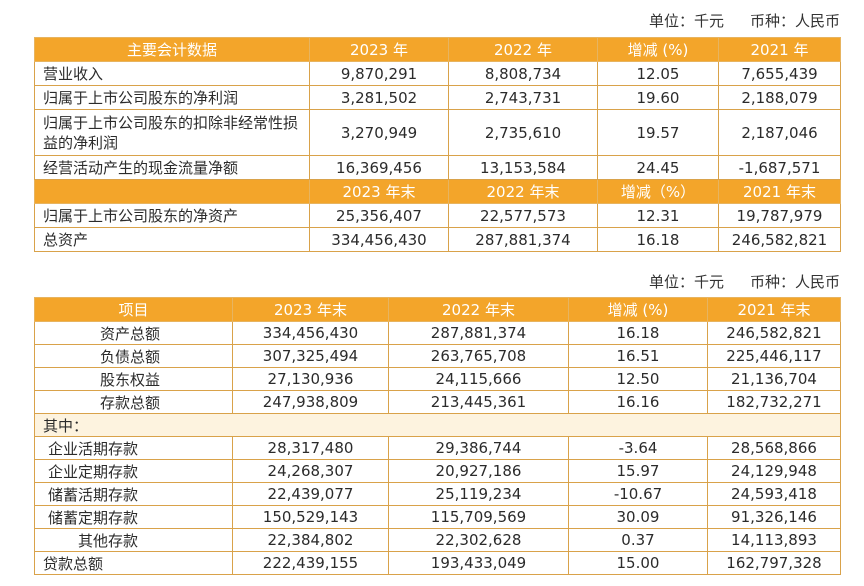  What do you see at coordinates (774, 540) in the screenshot?
I see `cell-value: 14,113,893` at bounding box center [774, 540].